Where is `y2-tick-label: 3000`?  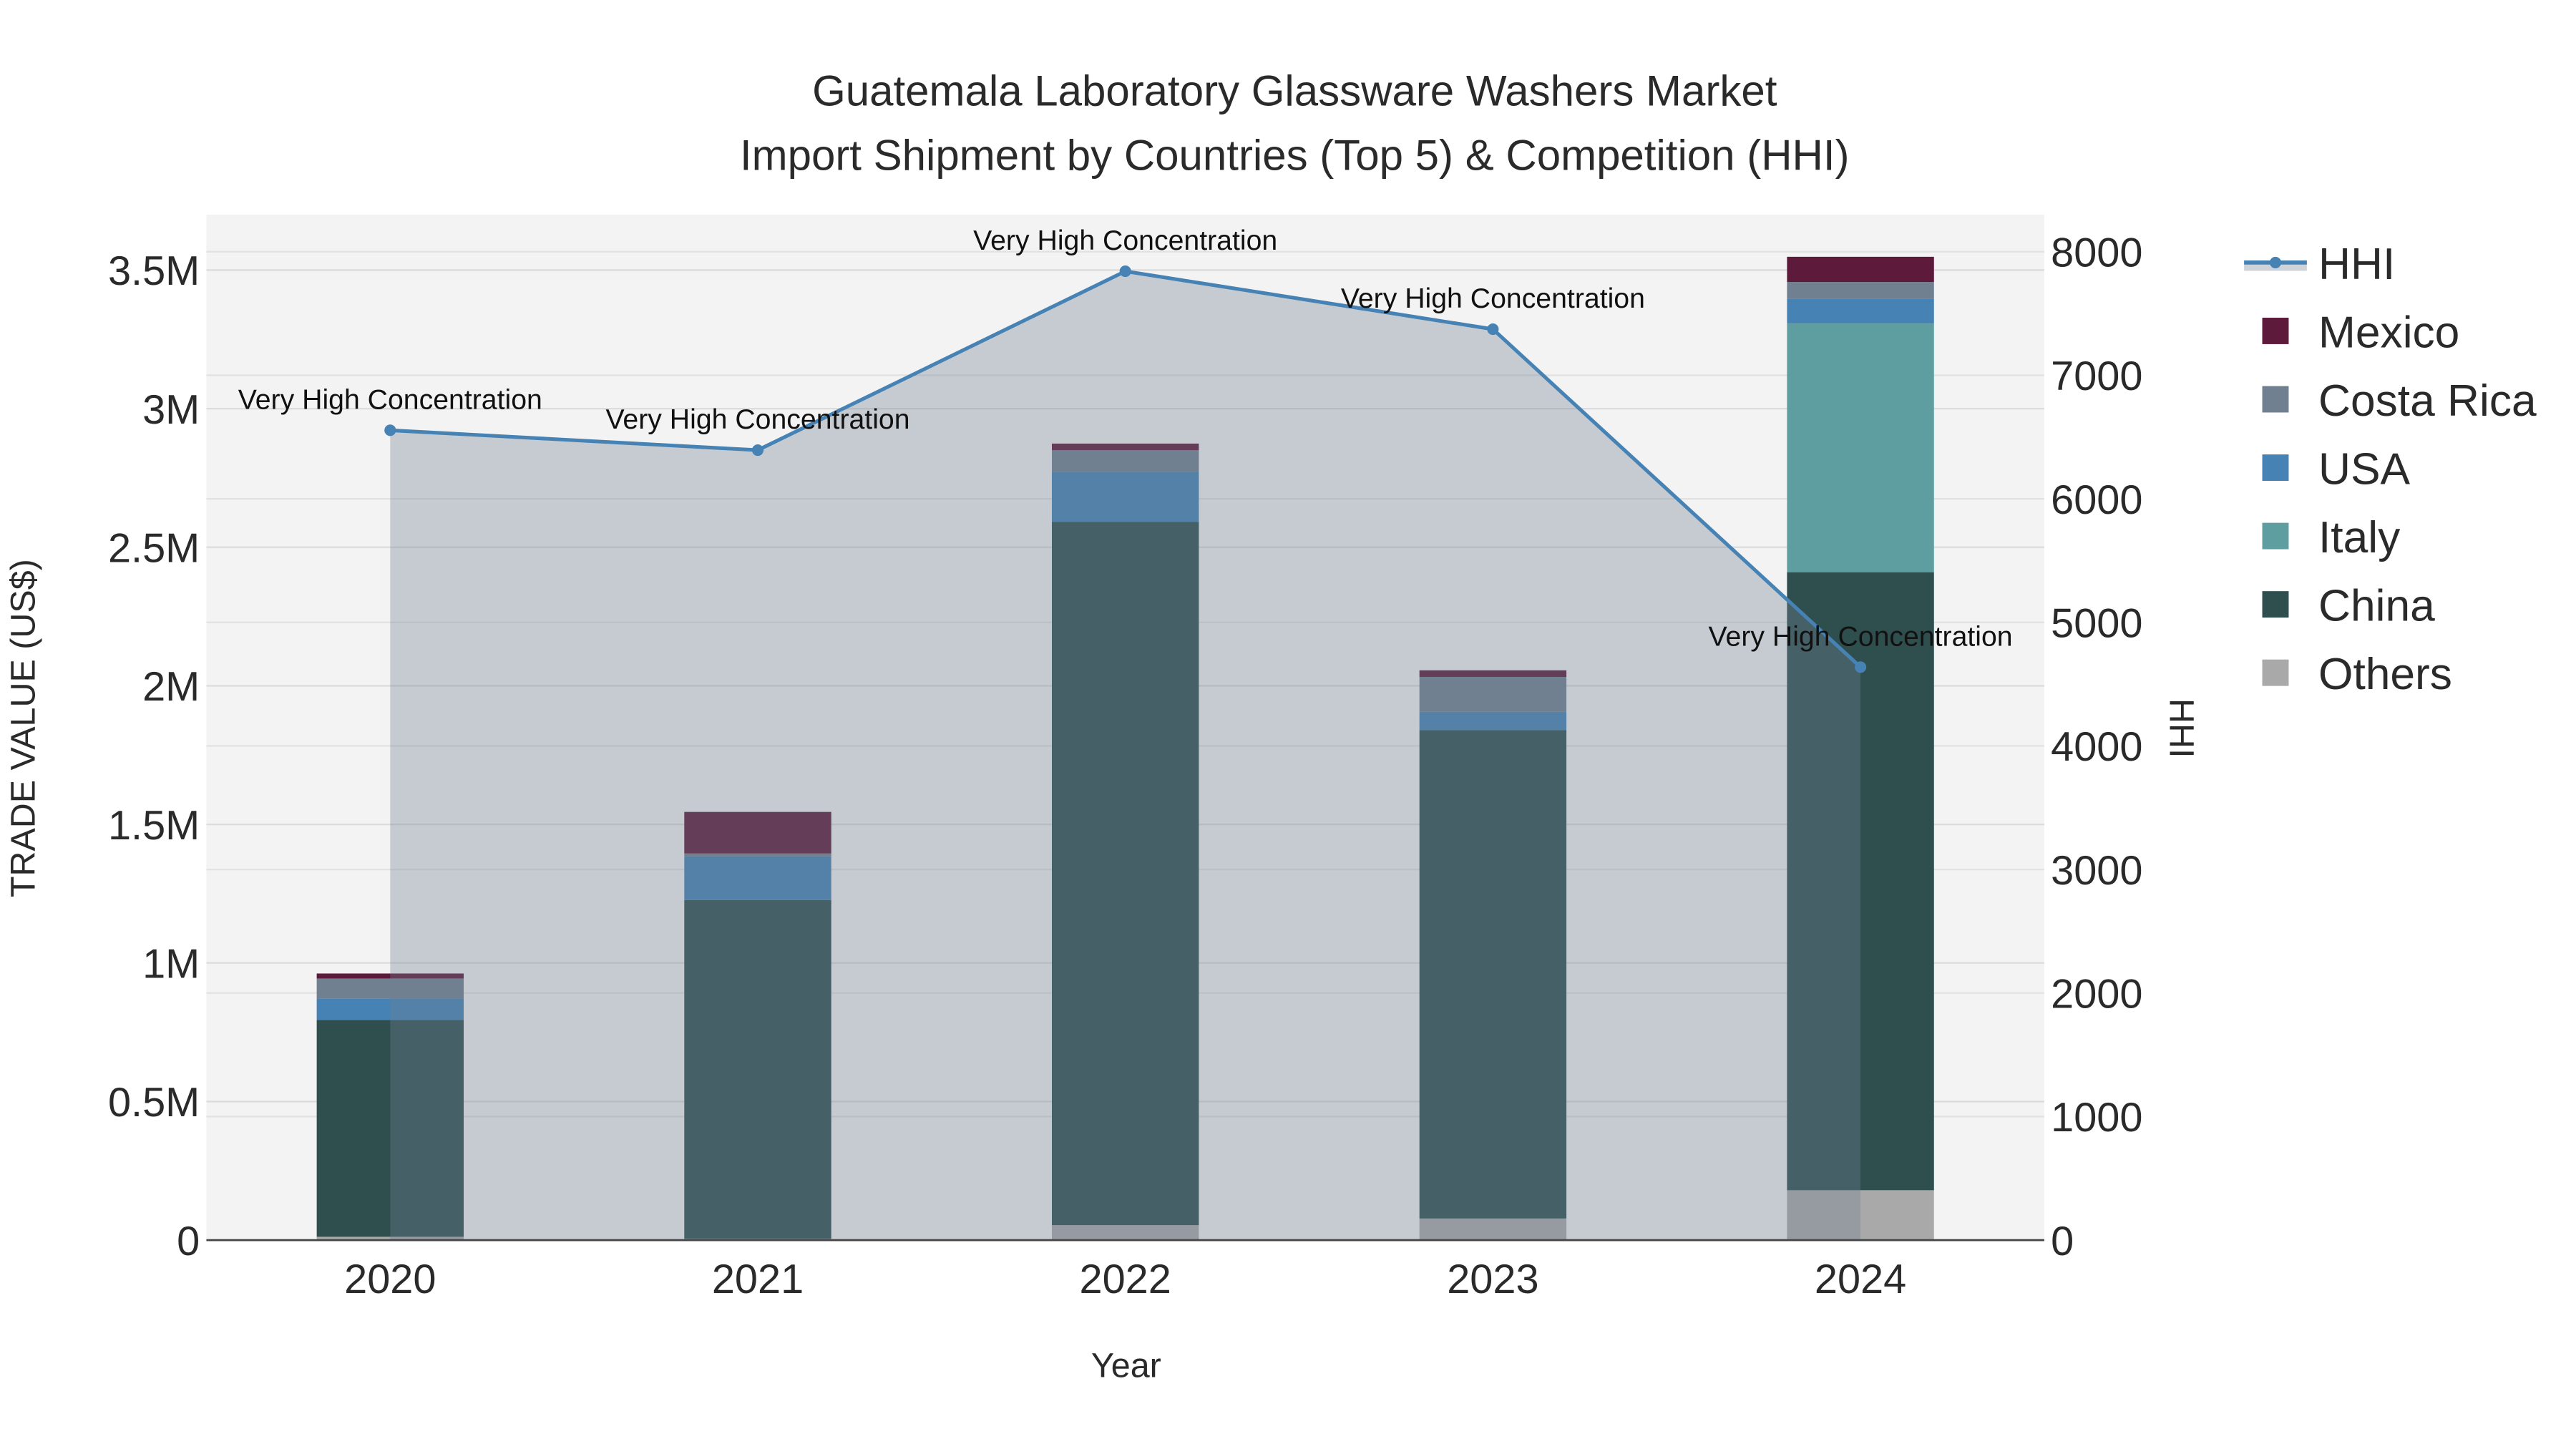
y2-tick-label: 3000 is located at coordinates (2096, 871).